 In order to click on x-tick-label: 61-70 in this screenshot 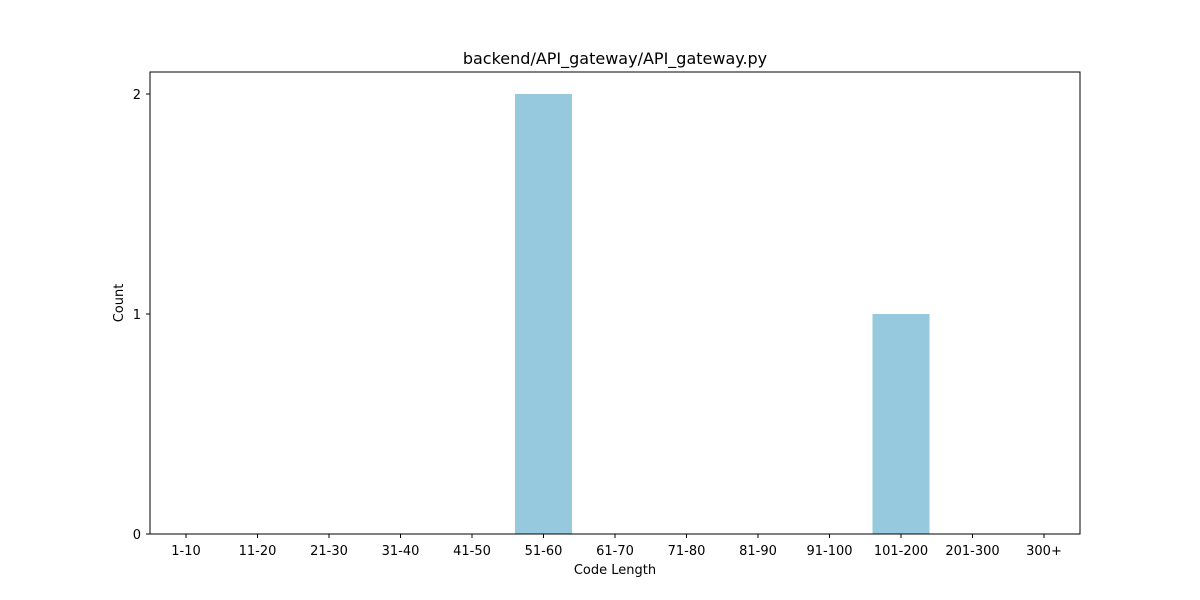, I will do `click(615, 551)`.